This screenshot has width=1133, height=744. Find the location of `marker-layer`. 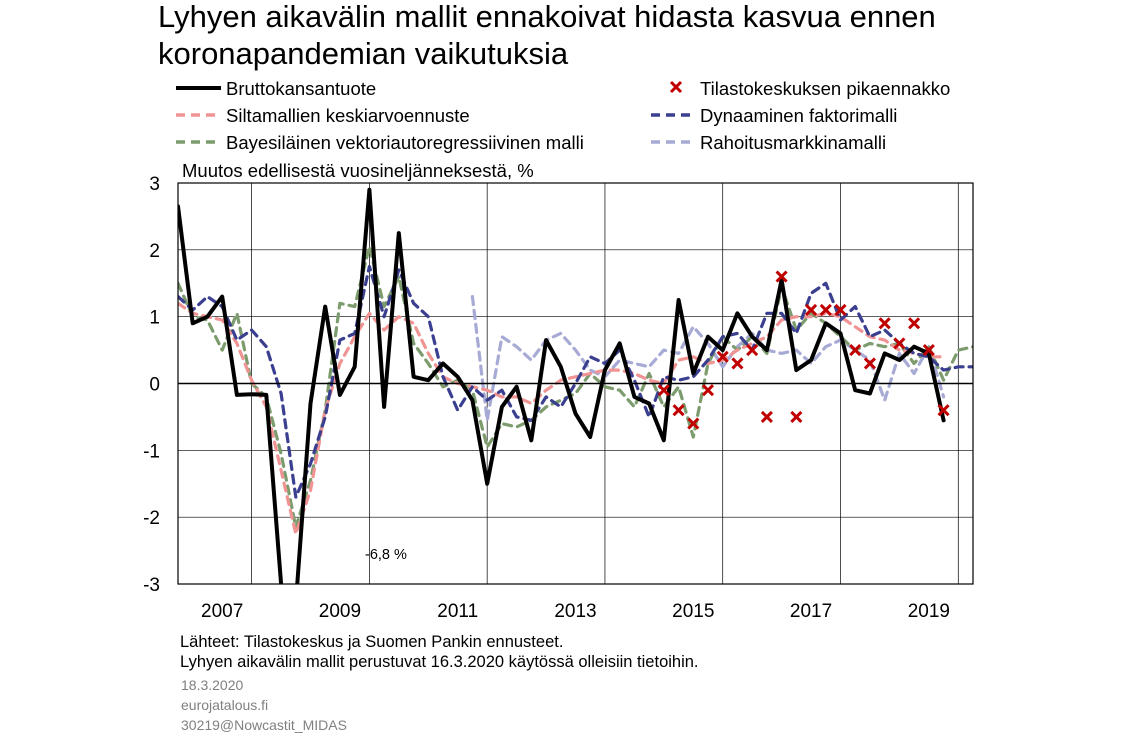

marker-layer is located at coordinates (803, 350).